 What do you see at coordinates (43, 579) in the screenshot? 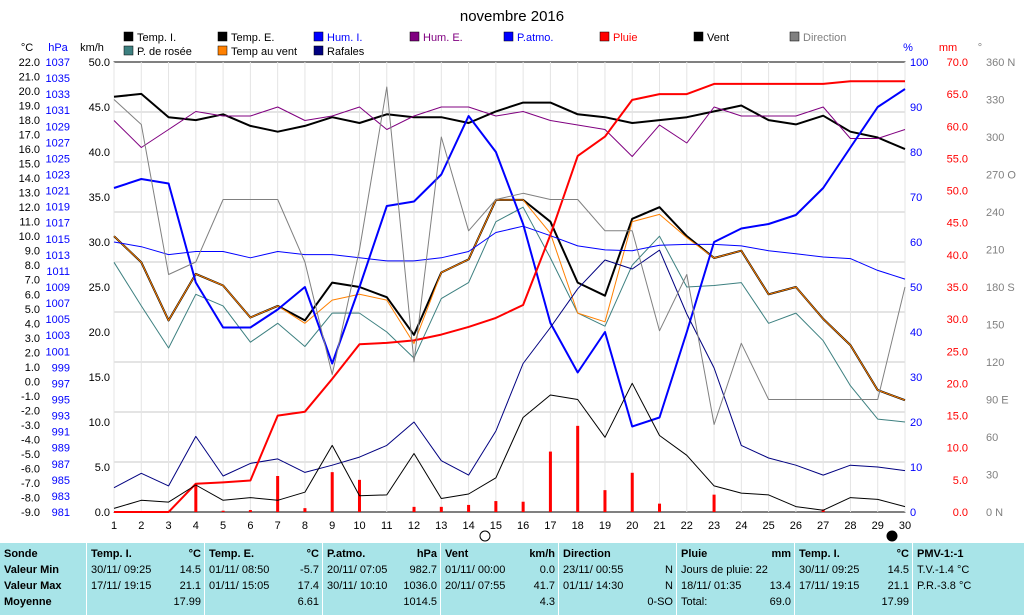
I see `stats-col-sonde: Sonde Valeur Min Valeur Max Moyenne` at bounding box center [43, 579].